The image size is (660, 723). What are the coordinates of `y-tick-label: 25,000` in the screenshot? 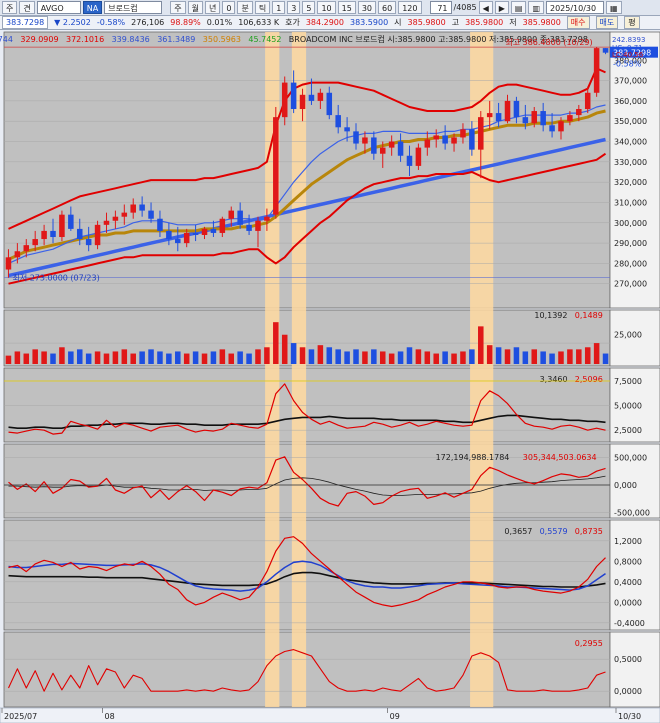 It's located at (628, 335).